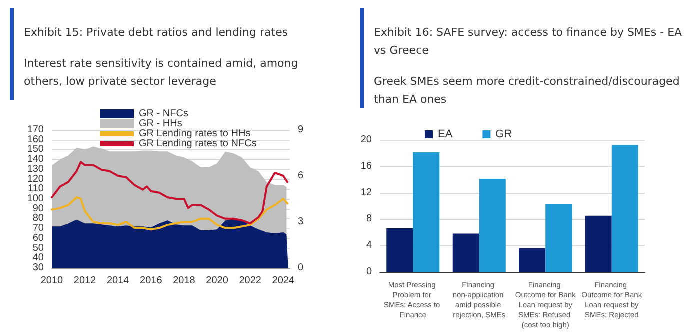 The image size is (700, 332). I want to click on chart-title: Exhibit 15: Private debt ratios and lending rates, so click(157, 33).